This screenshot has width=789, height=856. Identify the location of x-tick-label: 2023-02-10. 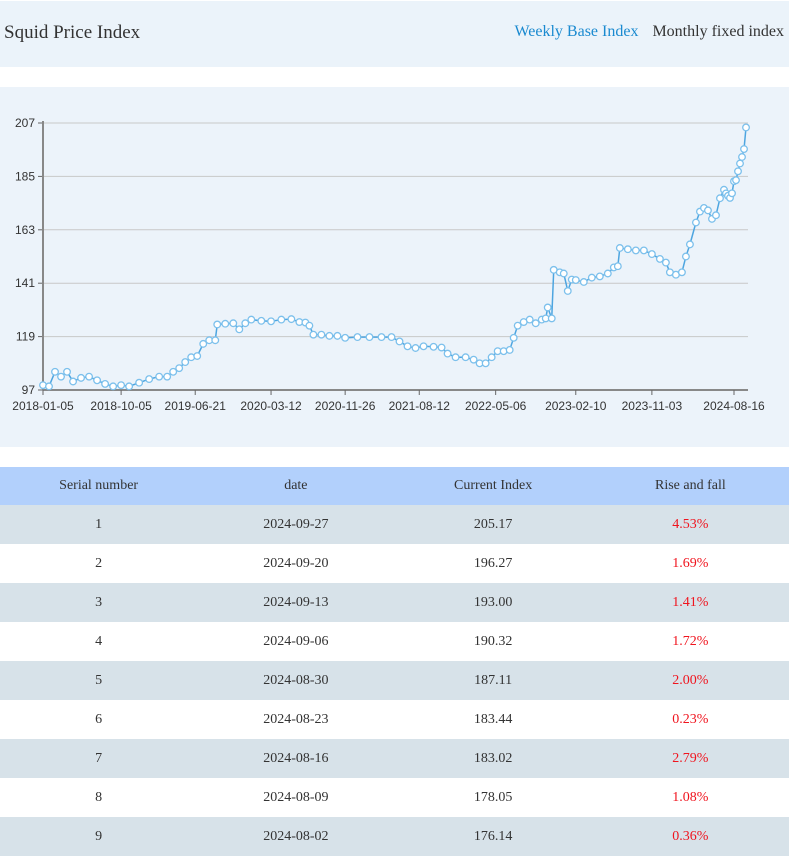
(576, 406).